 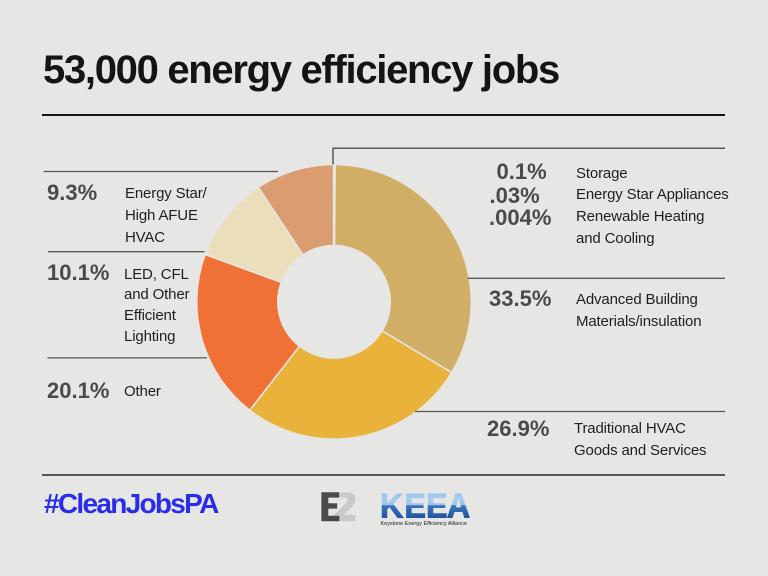 I want to click on svg-text: A, so click(x=458, y=509).